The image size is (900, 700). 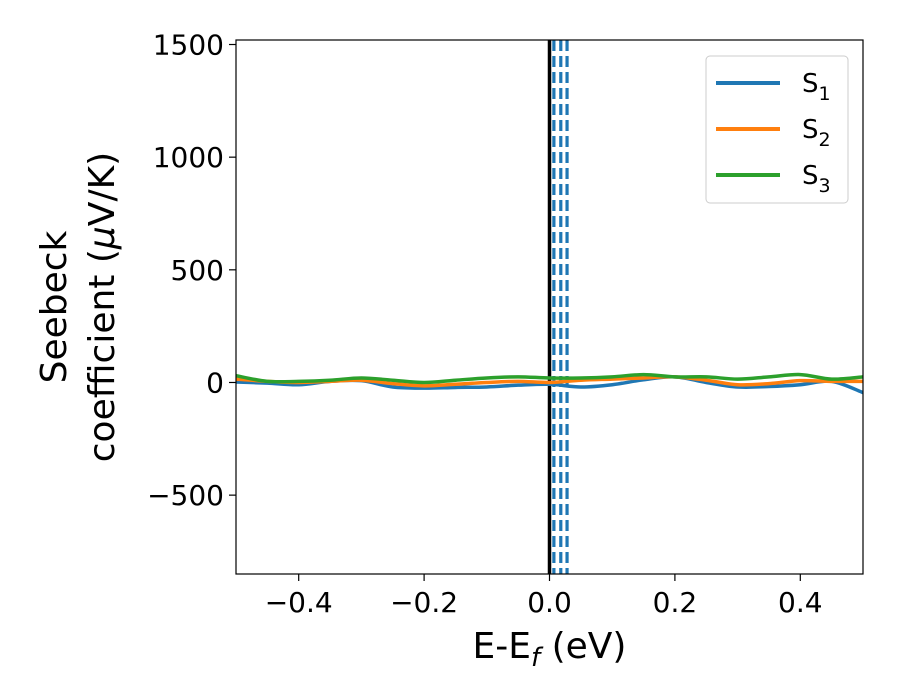 I want to click on legend-label: S1, so click(x=816, y=87).